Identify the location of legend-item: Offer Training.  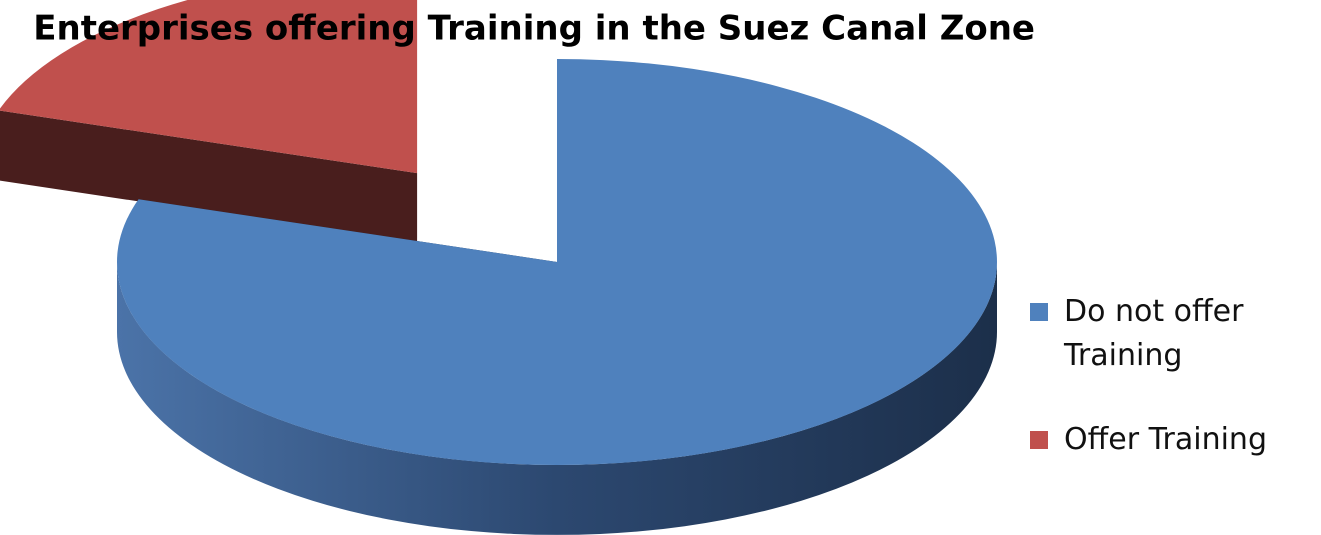
(1160, 440).